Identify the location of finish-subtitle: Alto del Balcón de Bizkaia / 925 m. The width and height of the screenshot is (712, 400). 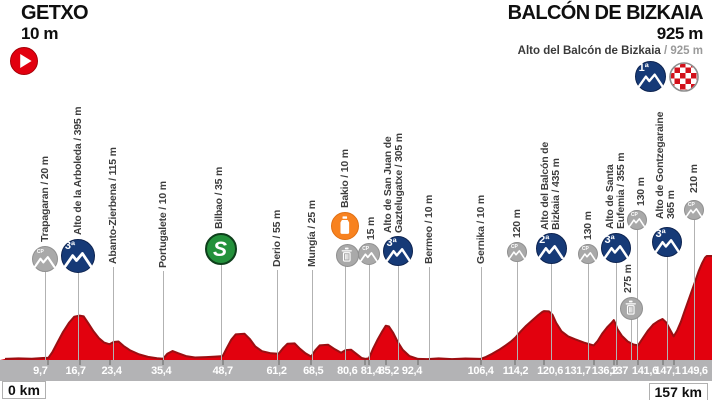
(605, 51).